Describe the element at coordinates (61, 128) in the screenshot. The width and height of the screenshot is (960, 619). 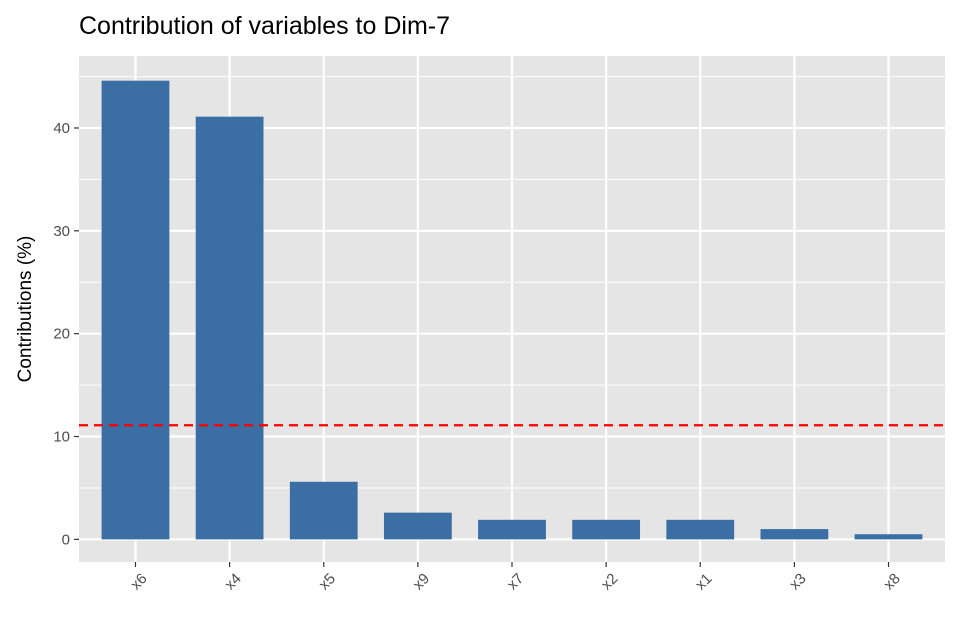
I see `y-tick-label: 40` at that location.